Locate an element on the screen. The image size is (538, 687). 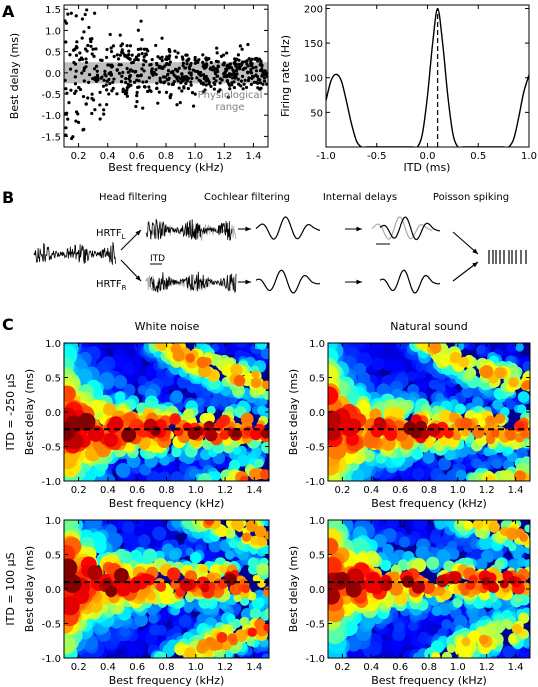
map-cells is located at coordinates (166, 589).